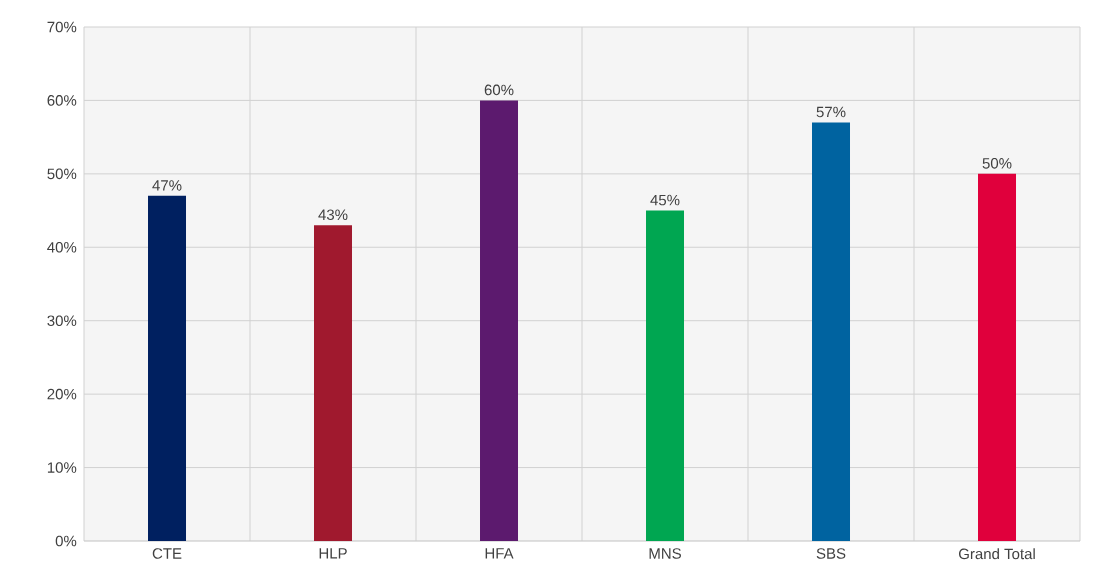 This screenshot has height=575, width=1097. Describe the element at coordinates (665, 553) in the screenshot. I see `x-tick-label: MNS` at that location.